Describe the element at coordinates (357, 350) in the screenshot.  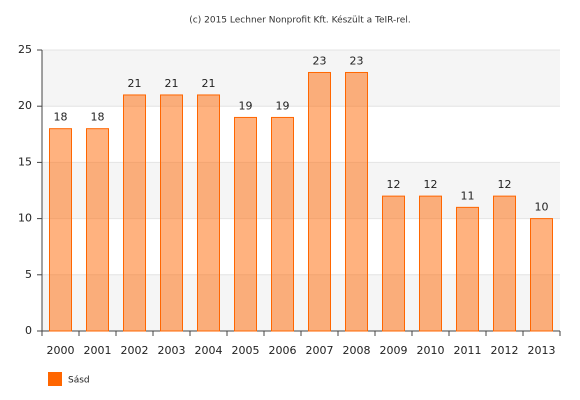
I see `x-tick-label: 2008` at that location.